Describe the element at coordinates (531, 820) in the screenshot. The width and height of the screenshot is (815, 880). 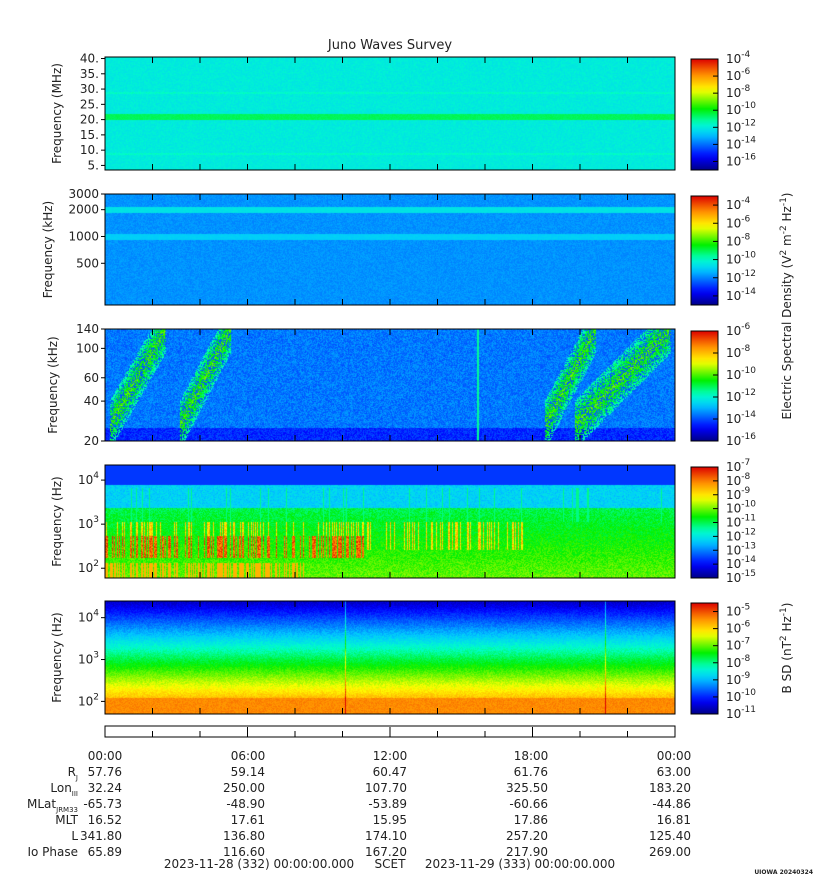
I see `ephemeris-value: 17.86` at that location.